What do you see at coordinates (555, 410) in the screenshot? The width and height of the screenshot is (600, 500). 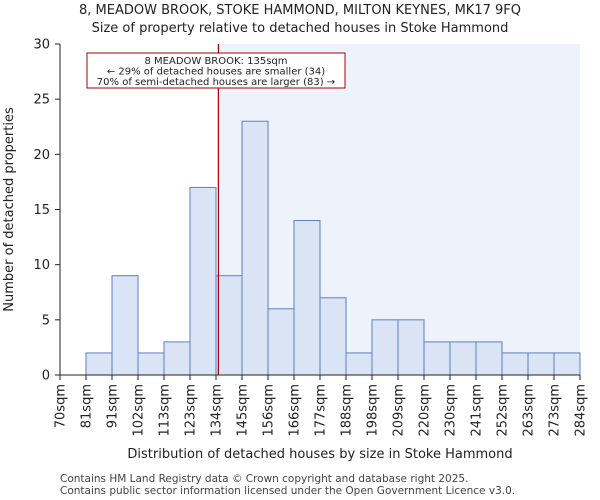 I see `x-tick-label: 273sqm` at bounding box center [555, 410].